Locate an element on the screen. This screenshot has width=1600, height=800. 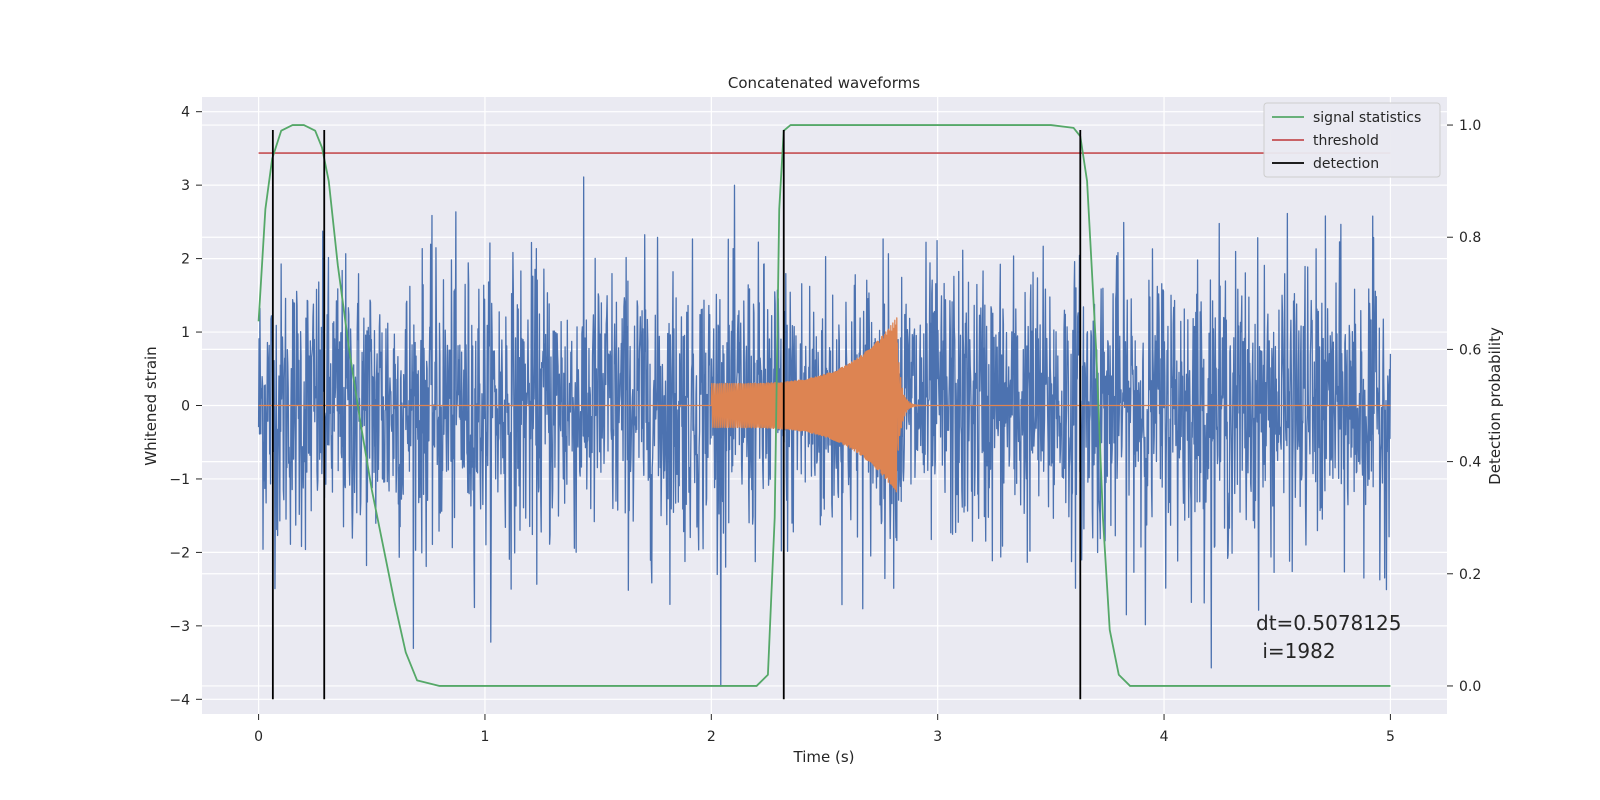
y-tick-label-4: 0 is located at coordinates (185, 407).